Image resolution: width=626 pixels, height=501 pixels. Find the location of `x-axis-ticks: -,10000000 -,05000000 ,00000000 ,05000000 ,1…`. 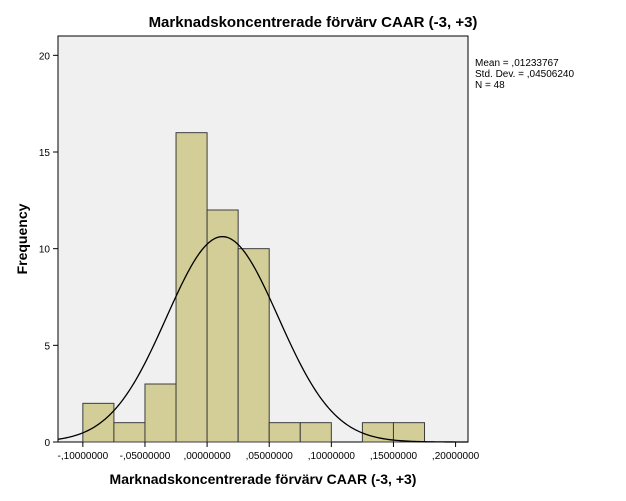

x-axis-ticks: -,10000000 -,05000000 ,00000000 ,05000000 ,1… is located at coordinates (269, 452).